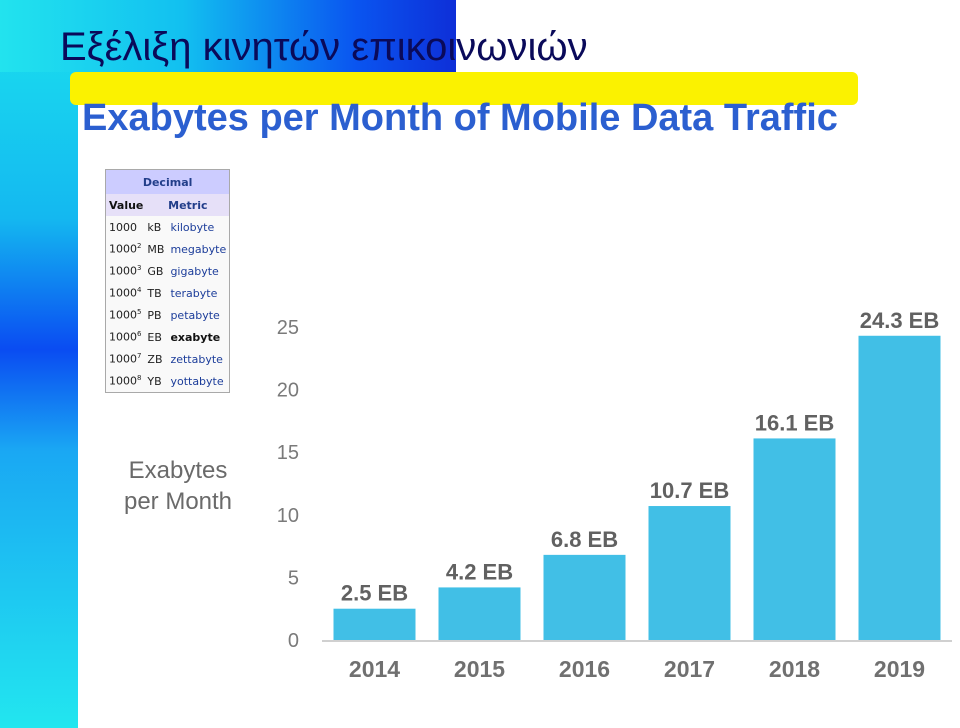 This screenshot has width=960, height=728. I want to click on unit-exponent: 6, so click(139, 334).